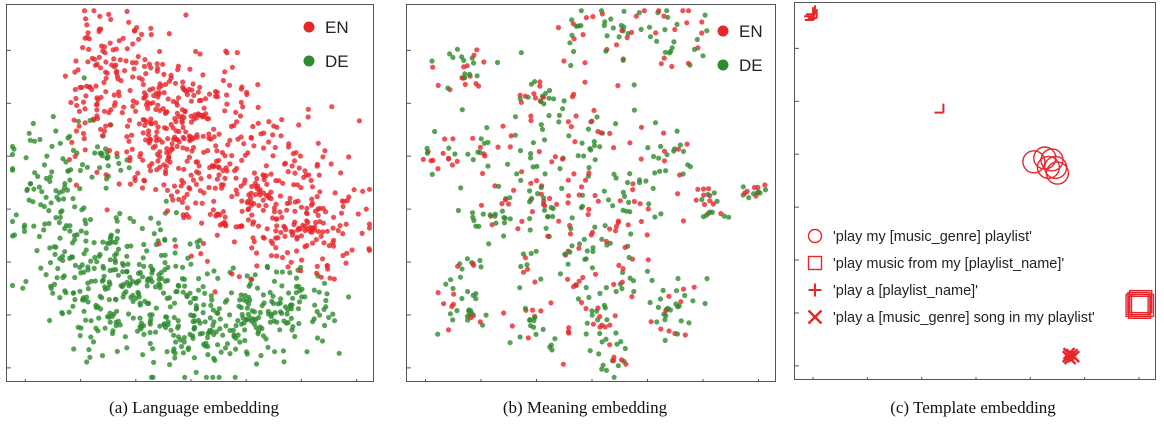 This screenshot has height=425, width=1164. I want to click on legend-label-circle: 'play my [music_genre] playlist', so click(932, 237).